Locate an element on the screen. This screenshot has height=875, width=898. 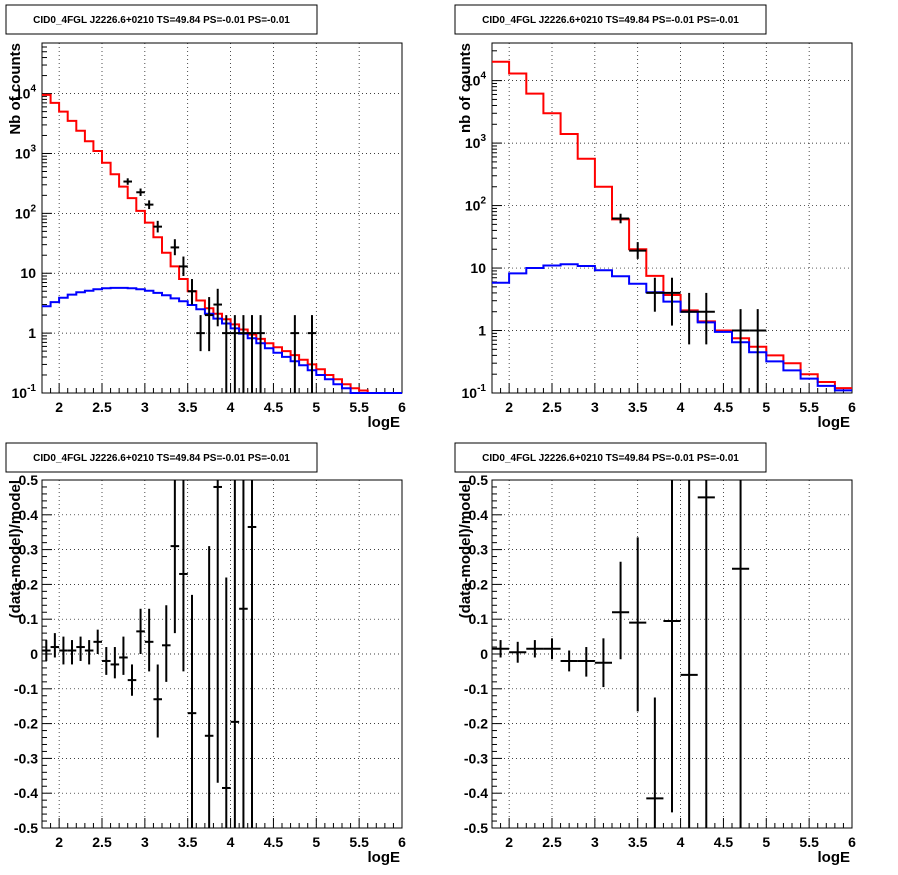
title-box is located at coordinates (610, 19).